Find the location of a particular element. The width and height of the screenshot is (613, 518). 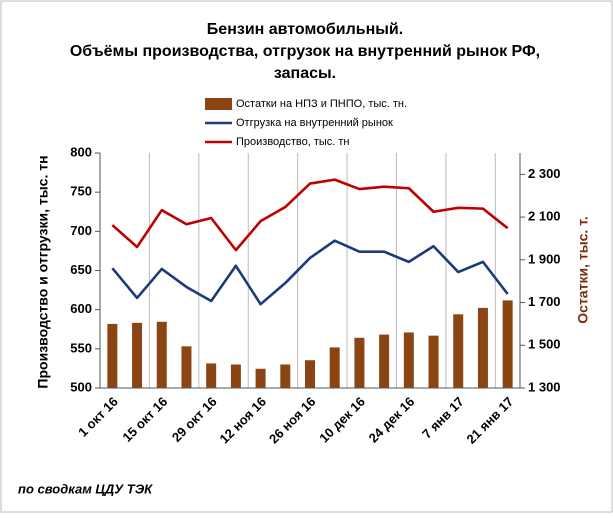

y2-tick-label: 1 900 is located at coordinates (544, 258).